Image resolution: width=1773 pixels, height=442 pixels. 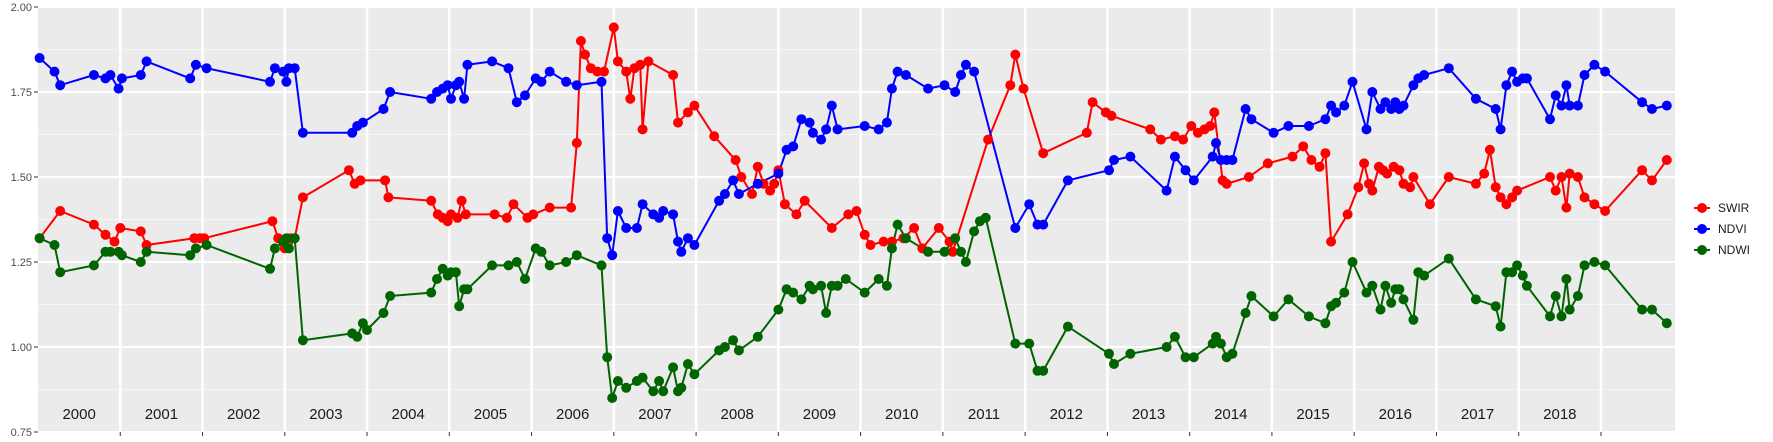 What do you see at coordinates (819, 414) in the screenshot?
I see `year-label: 2009` at bounding box center [819, 414].